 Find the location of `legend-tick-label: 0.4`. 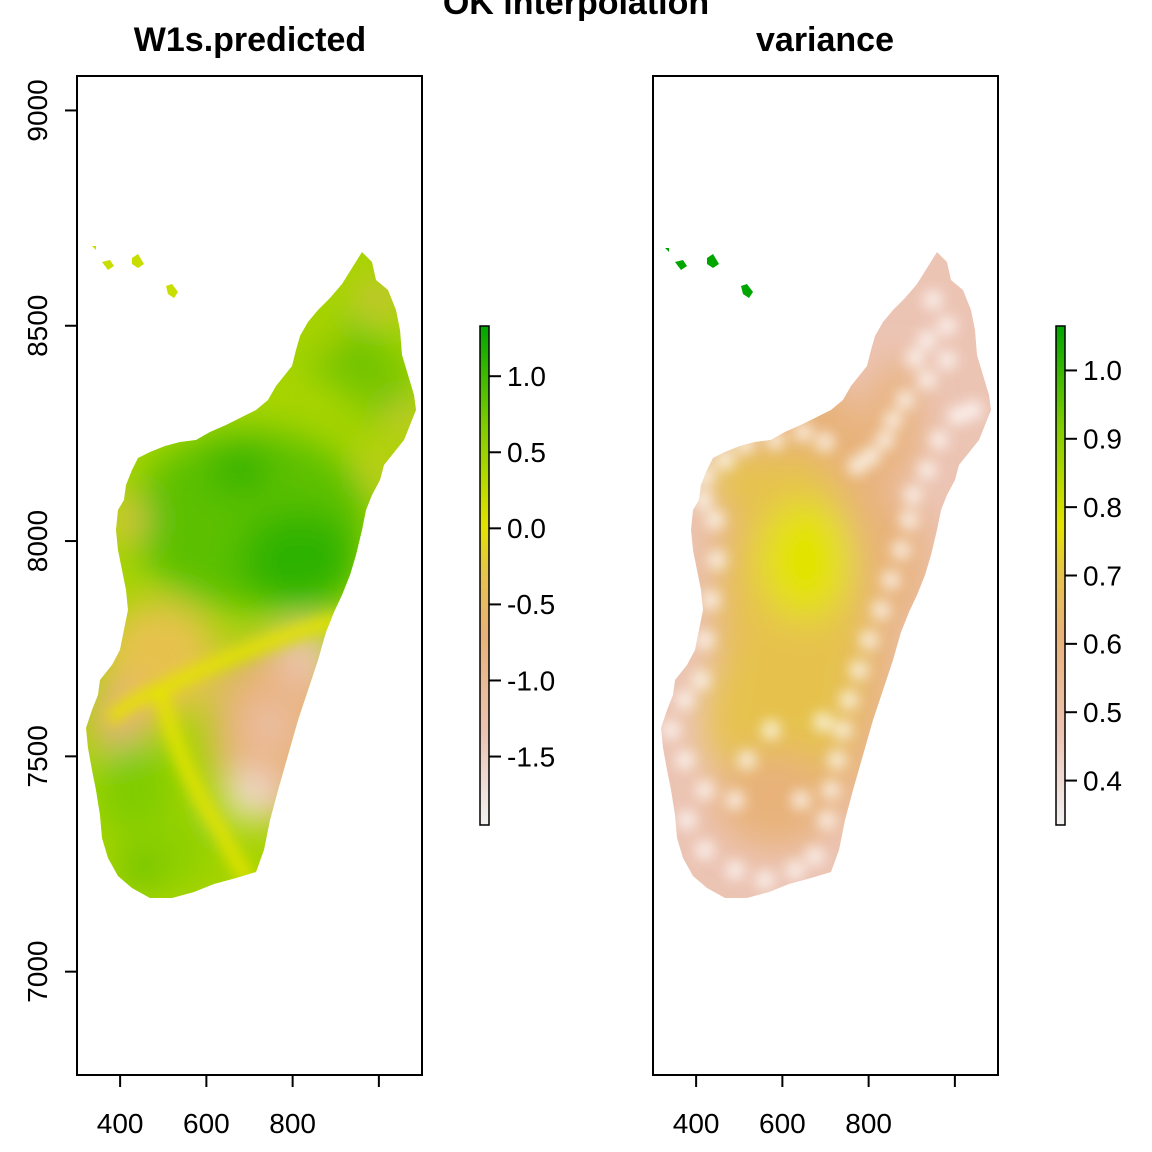

legend-tick-label: 0.4 is located at coordinates (1102, 780).